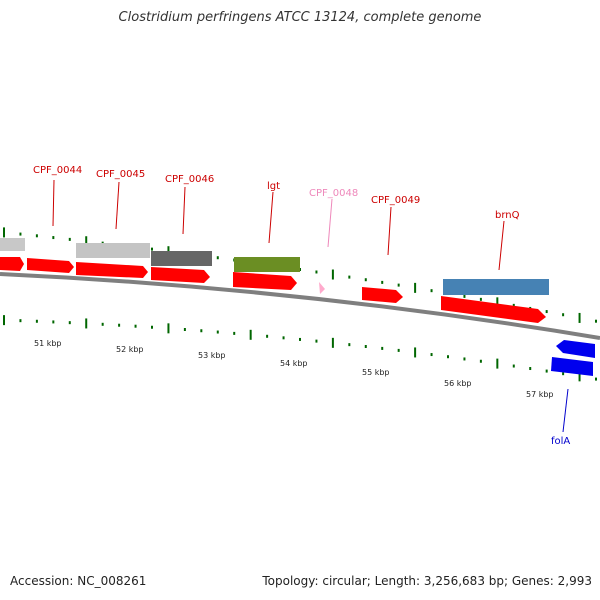  Describe the element at coordinates (572, 366) in the screenshot. I see `cds-arrow-fola-b` at that location.